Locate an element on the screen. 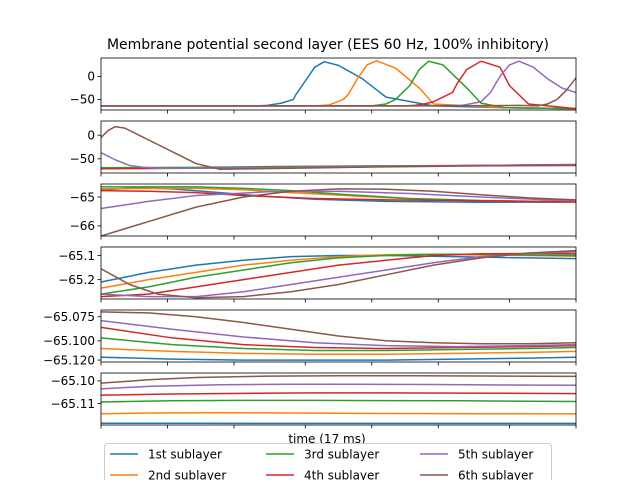 This screenshot has width=640, height=480. x-axis-label: time (17 ms) is located at coordinates (326, 439).